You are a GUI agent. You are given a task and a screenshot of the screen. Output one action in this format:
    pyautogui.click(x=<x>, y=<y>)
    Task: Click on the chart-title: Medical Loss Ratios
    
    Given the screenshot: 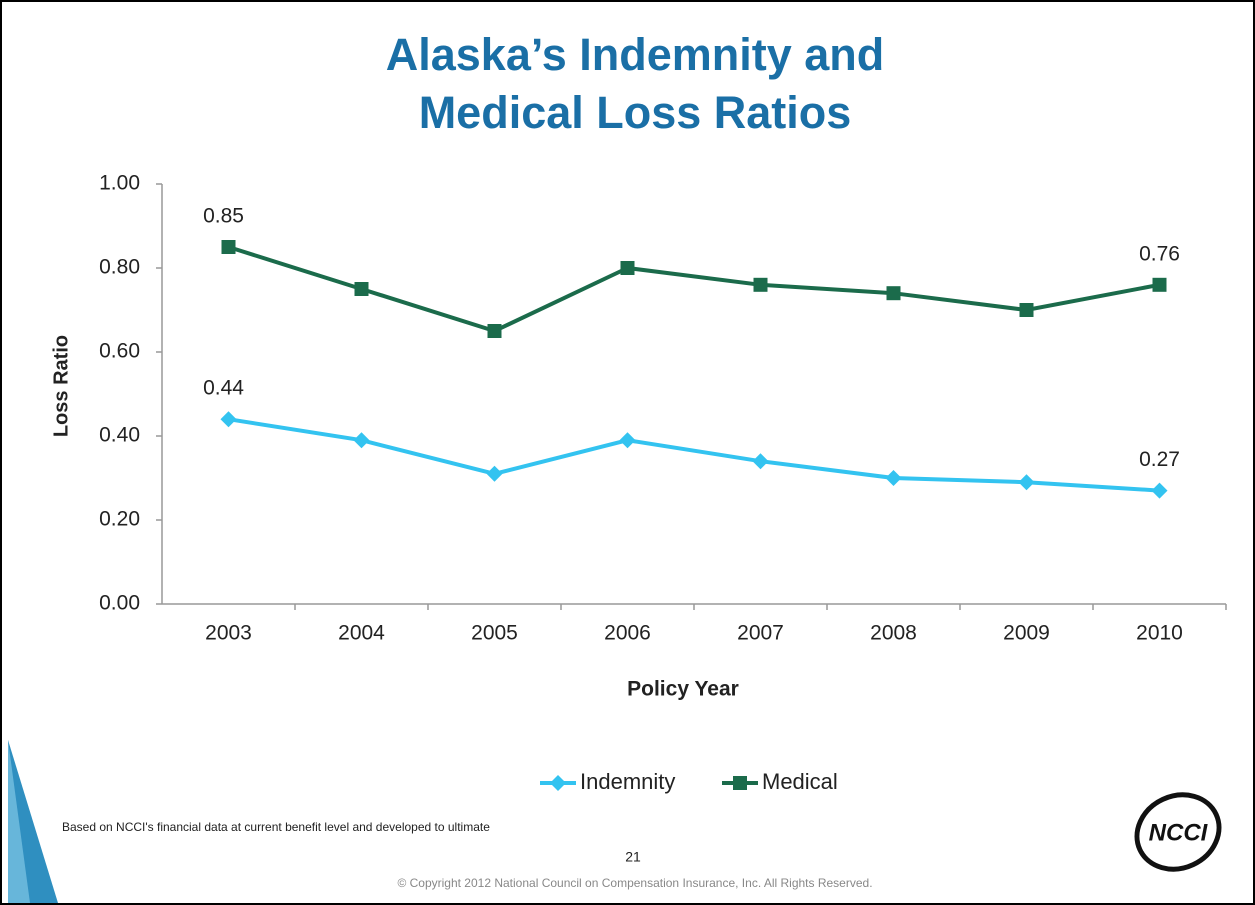 What is the action you would take?
    pyautogui.click(x=635, y=112)
    